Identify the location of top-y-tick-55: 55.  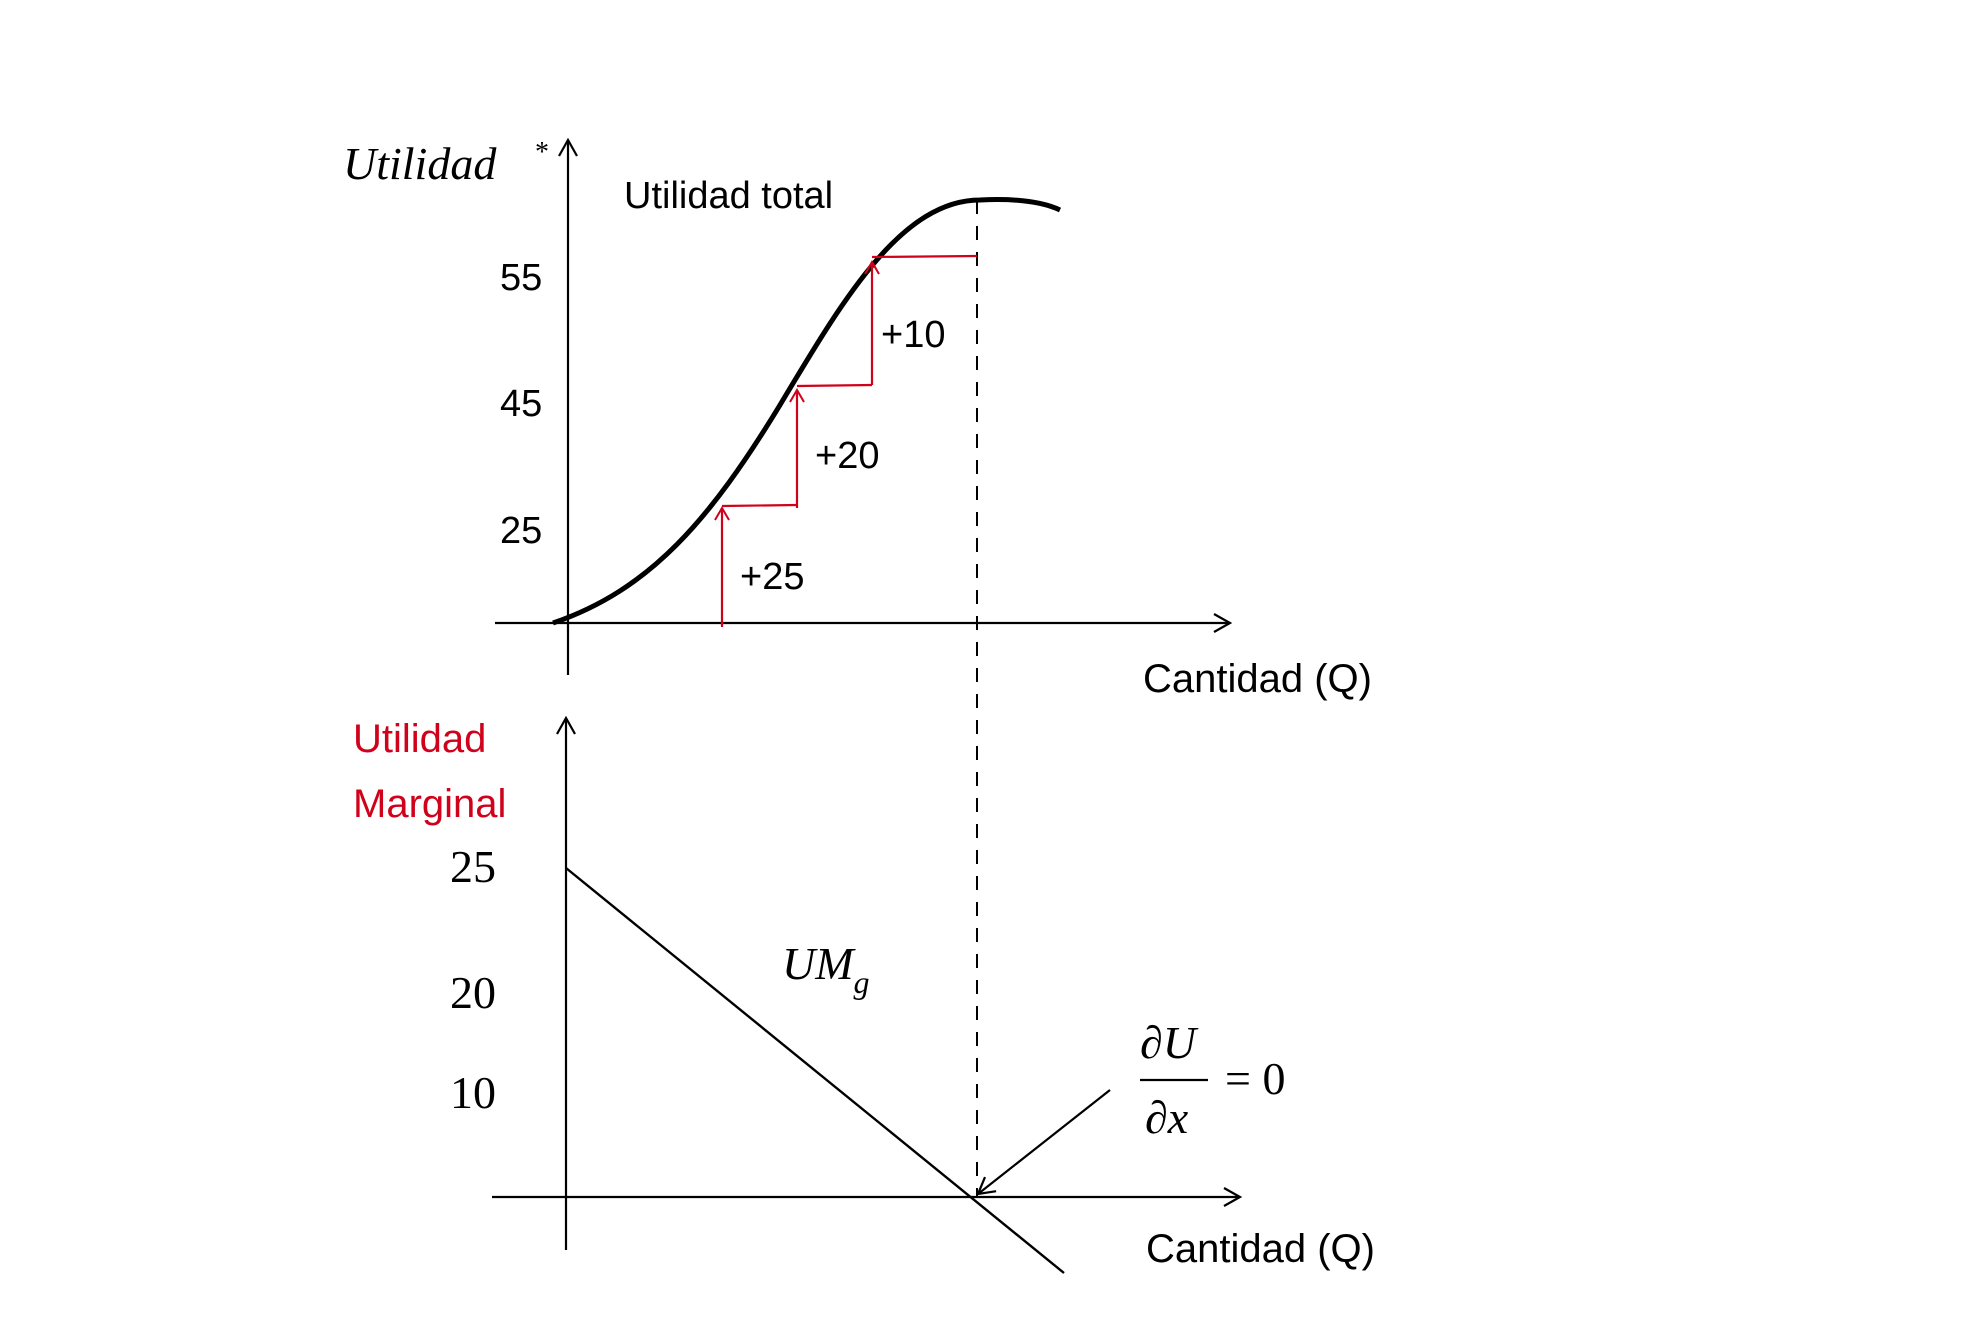
(521, 278).